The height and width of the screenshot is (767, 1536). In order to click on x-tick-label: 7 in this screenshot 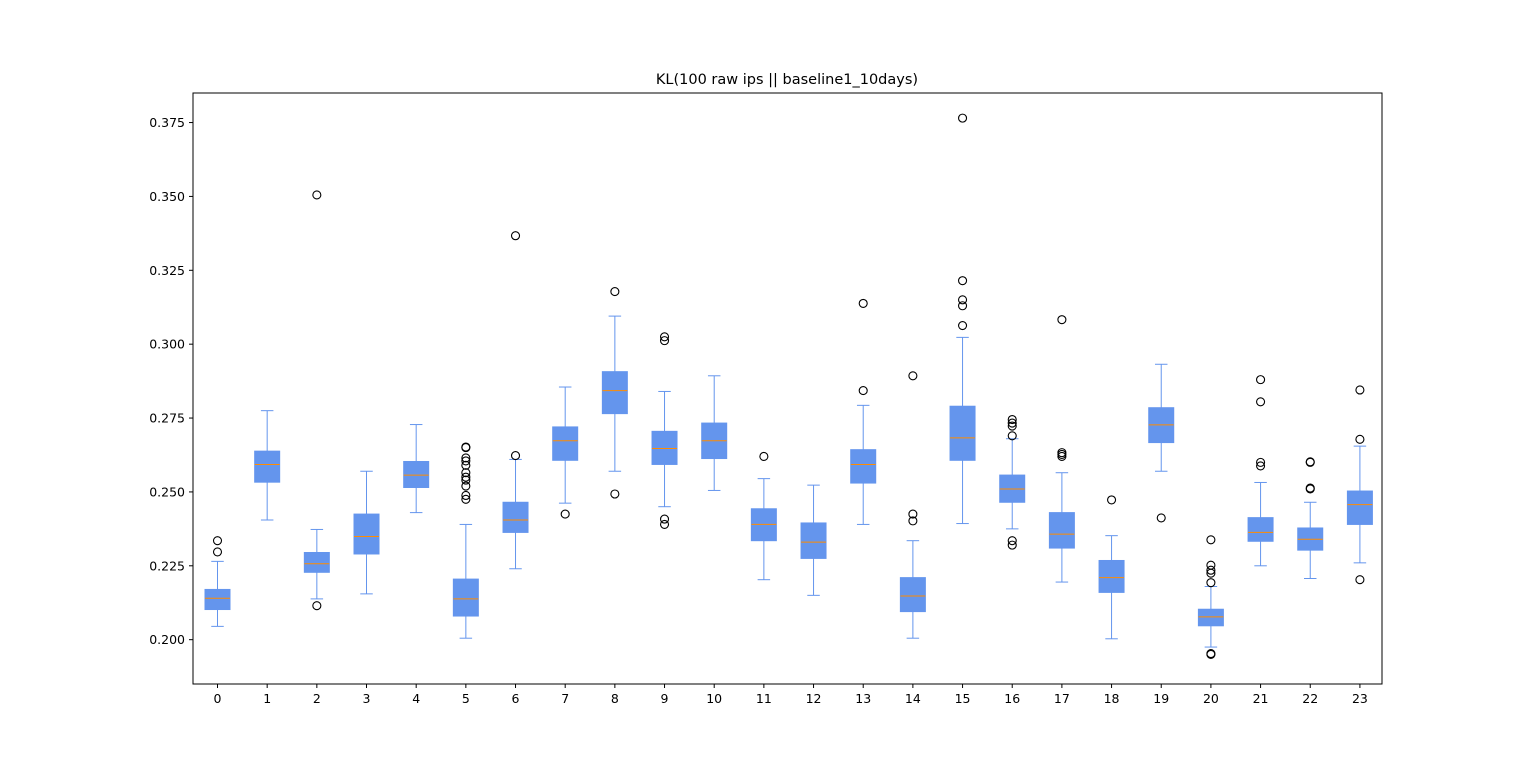, I will do `click(565, 698)`.